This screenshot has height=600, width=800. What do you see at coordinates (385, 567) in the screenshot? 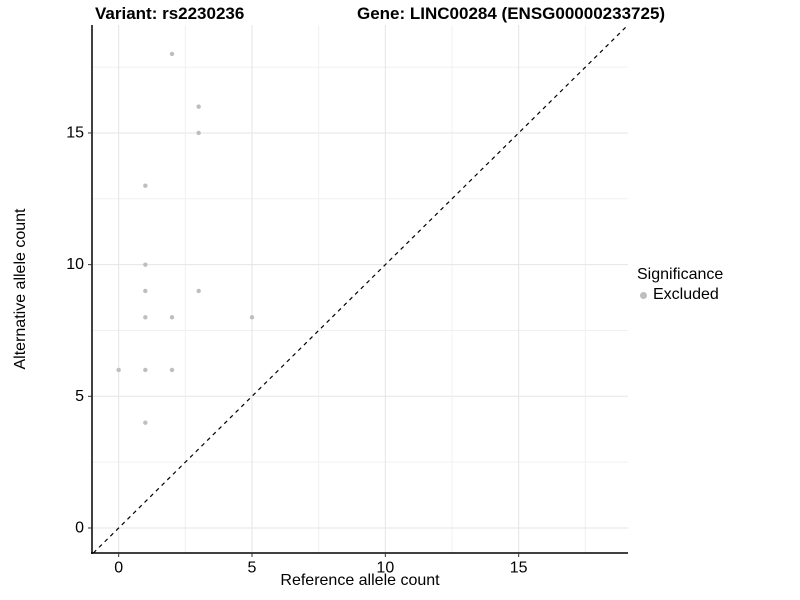
I see `x-tick-label: 10` at bounding box center [385, 567].